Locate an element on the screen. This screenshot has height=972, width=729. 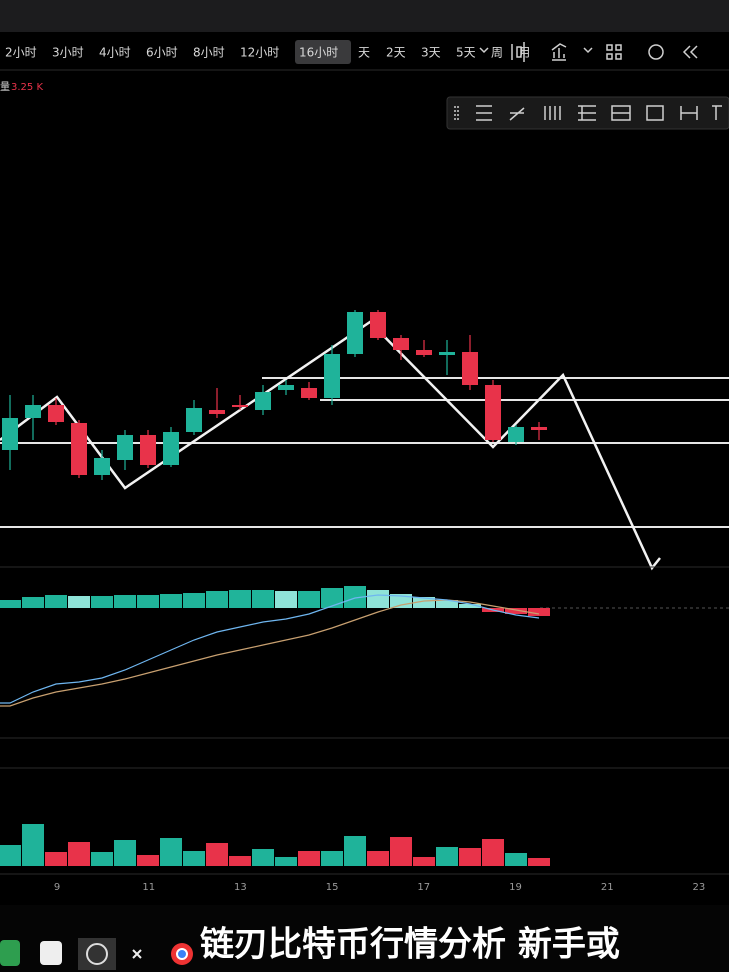
interval-button: 12小时 is located at coordinates (259, 53).